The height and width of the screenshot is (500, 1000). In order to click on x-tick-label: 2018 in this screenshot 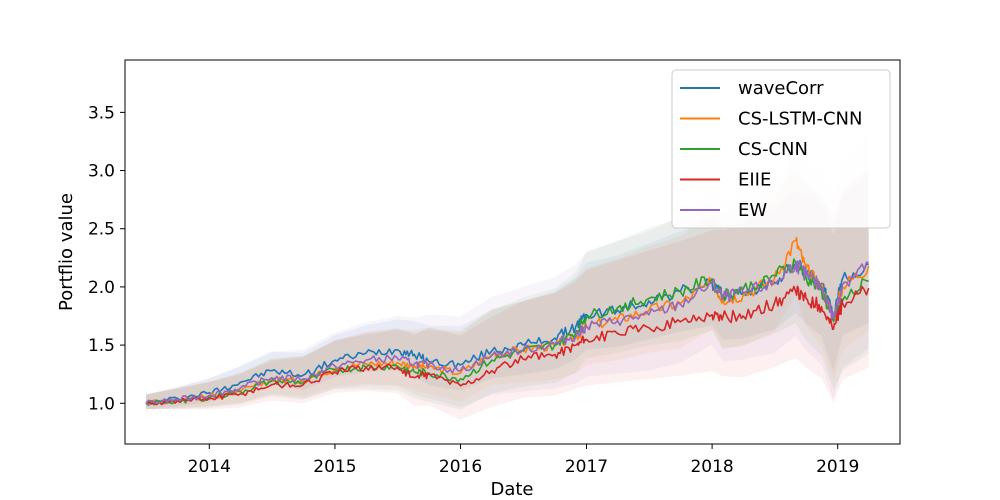, I will do `click(711, 467)`.